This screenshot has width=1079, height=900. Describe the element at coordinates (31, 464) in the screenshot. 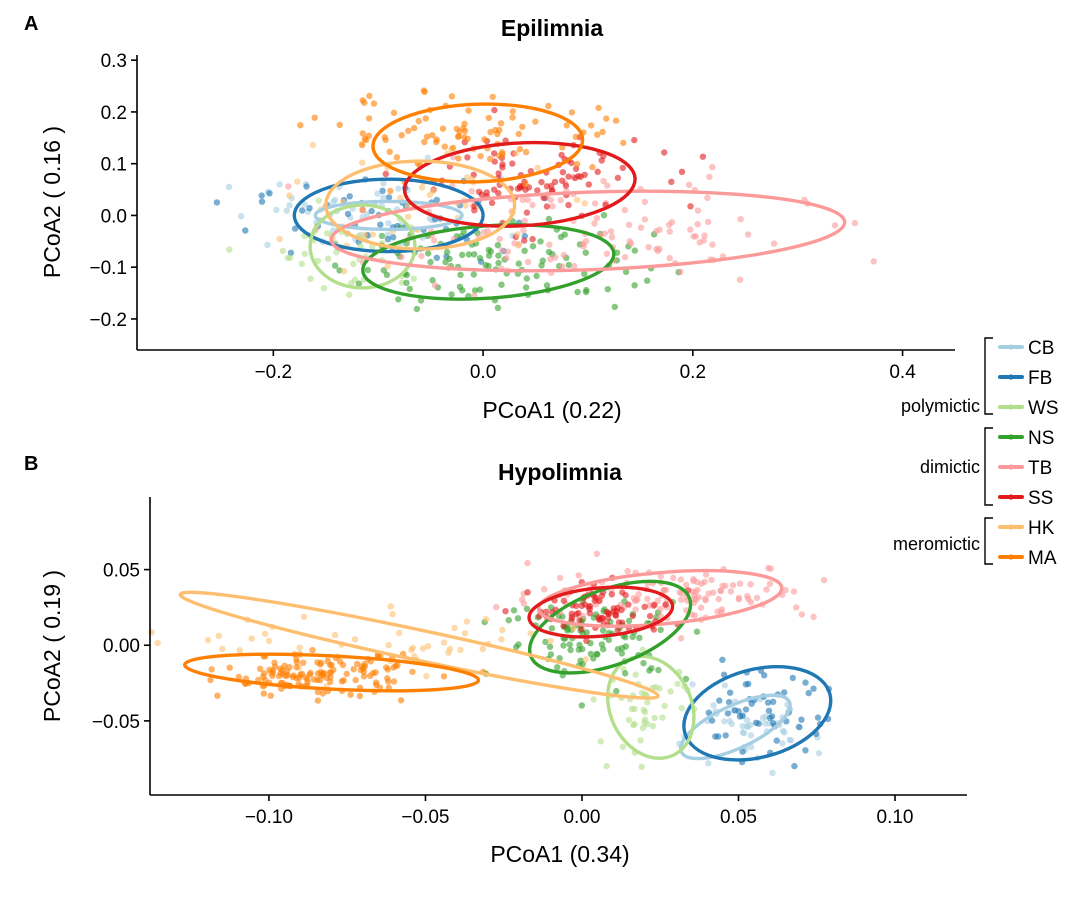

I see `panel-b-letter: B` at that location.